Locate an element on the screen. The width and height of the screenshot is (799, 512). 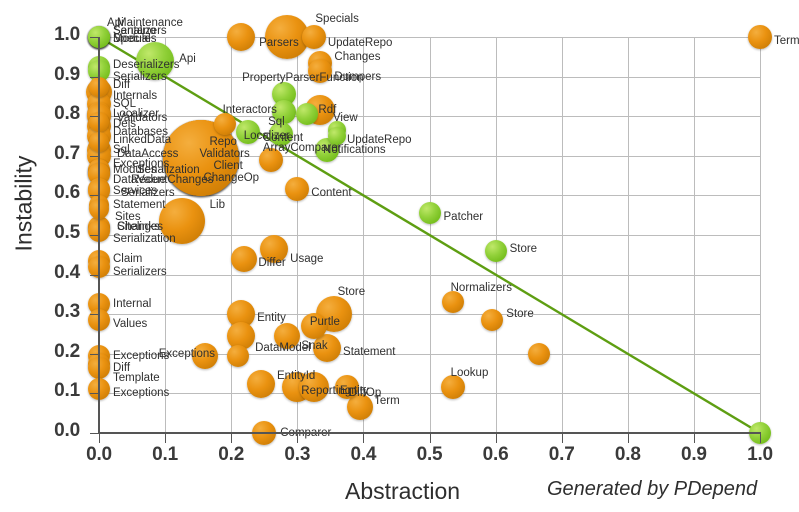
y-tick-label: 0.5 is located at coordinates (67, 232).